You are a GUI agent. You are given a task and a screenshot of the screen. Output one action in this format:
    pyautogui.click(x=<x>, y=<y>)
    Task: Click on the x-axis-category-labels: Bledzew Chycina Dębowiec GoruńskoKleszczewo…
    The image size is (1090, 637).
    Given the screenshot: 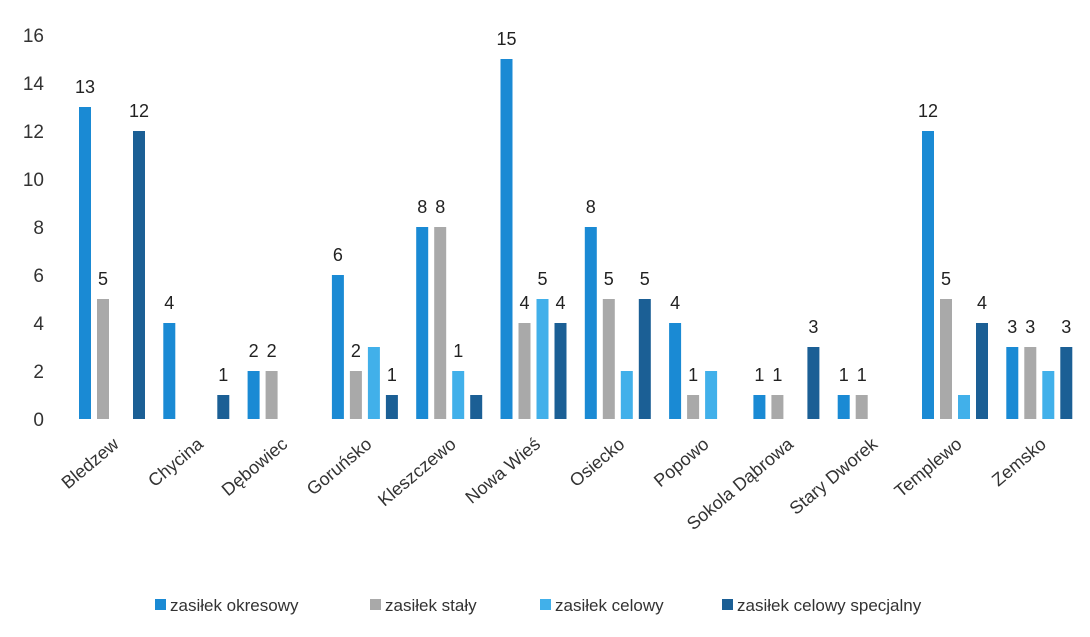 What is the action you would take?
    pyautogui.click(x=554, y=483)
    